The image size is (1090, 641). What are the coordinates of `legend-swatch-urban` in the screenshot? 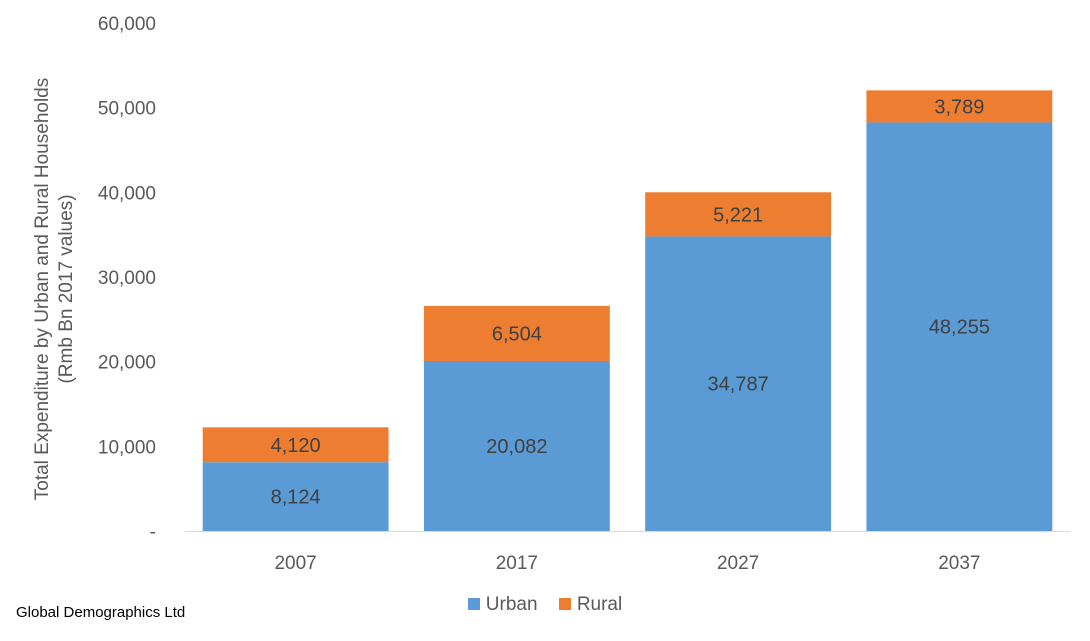 It's located at (473, 604).